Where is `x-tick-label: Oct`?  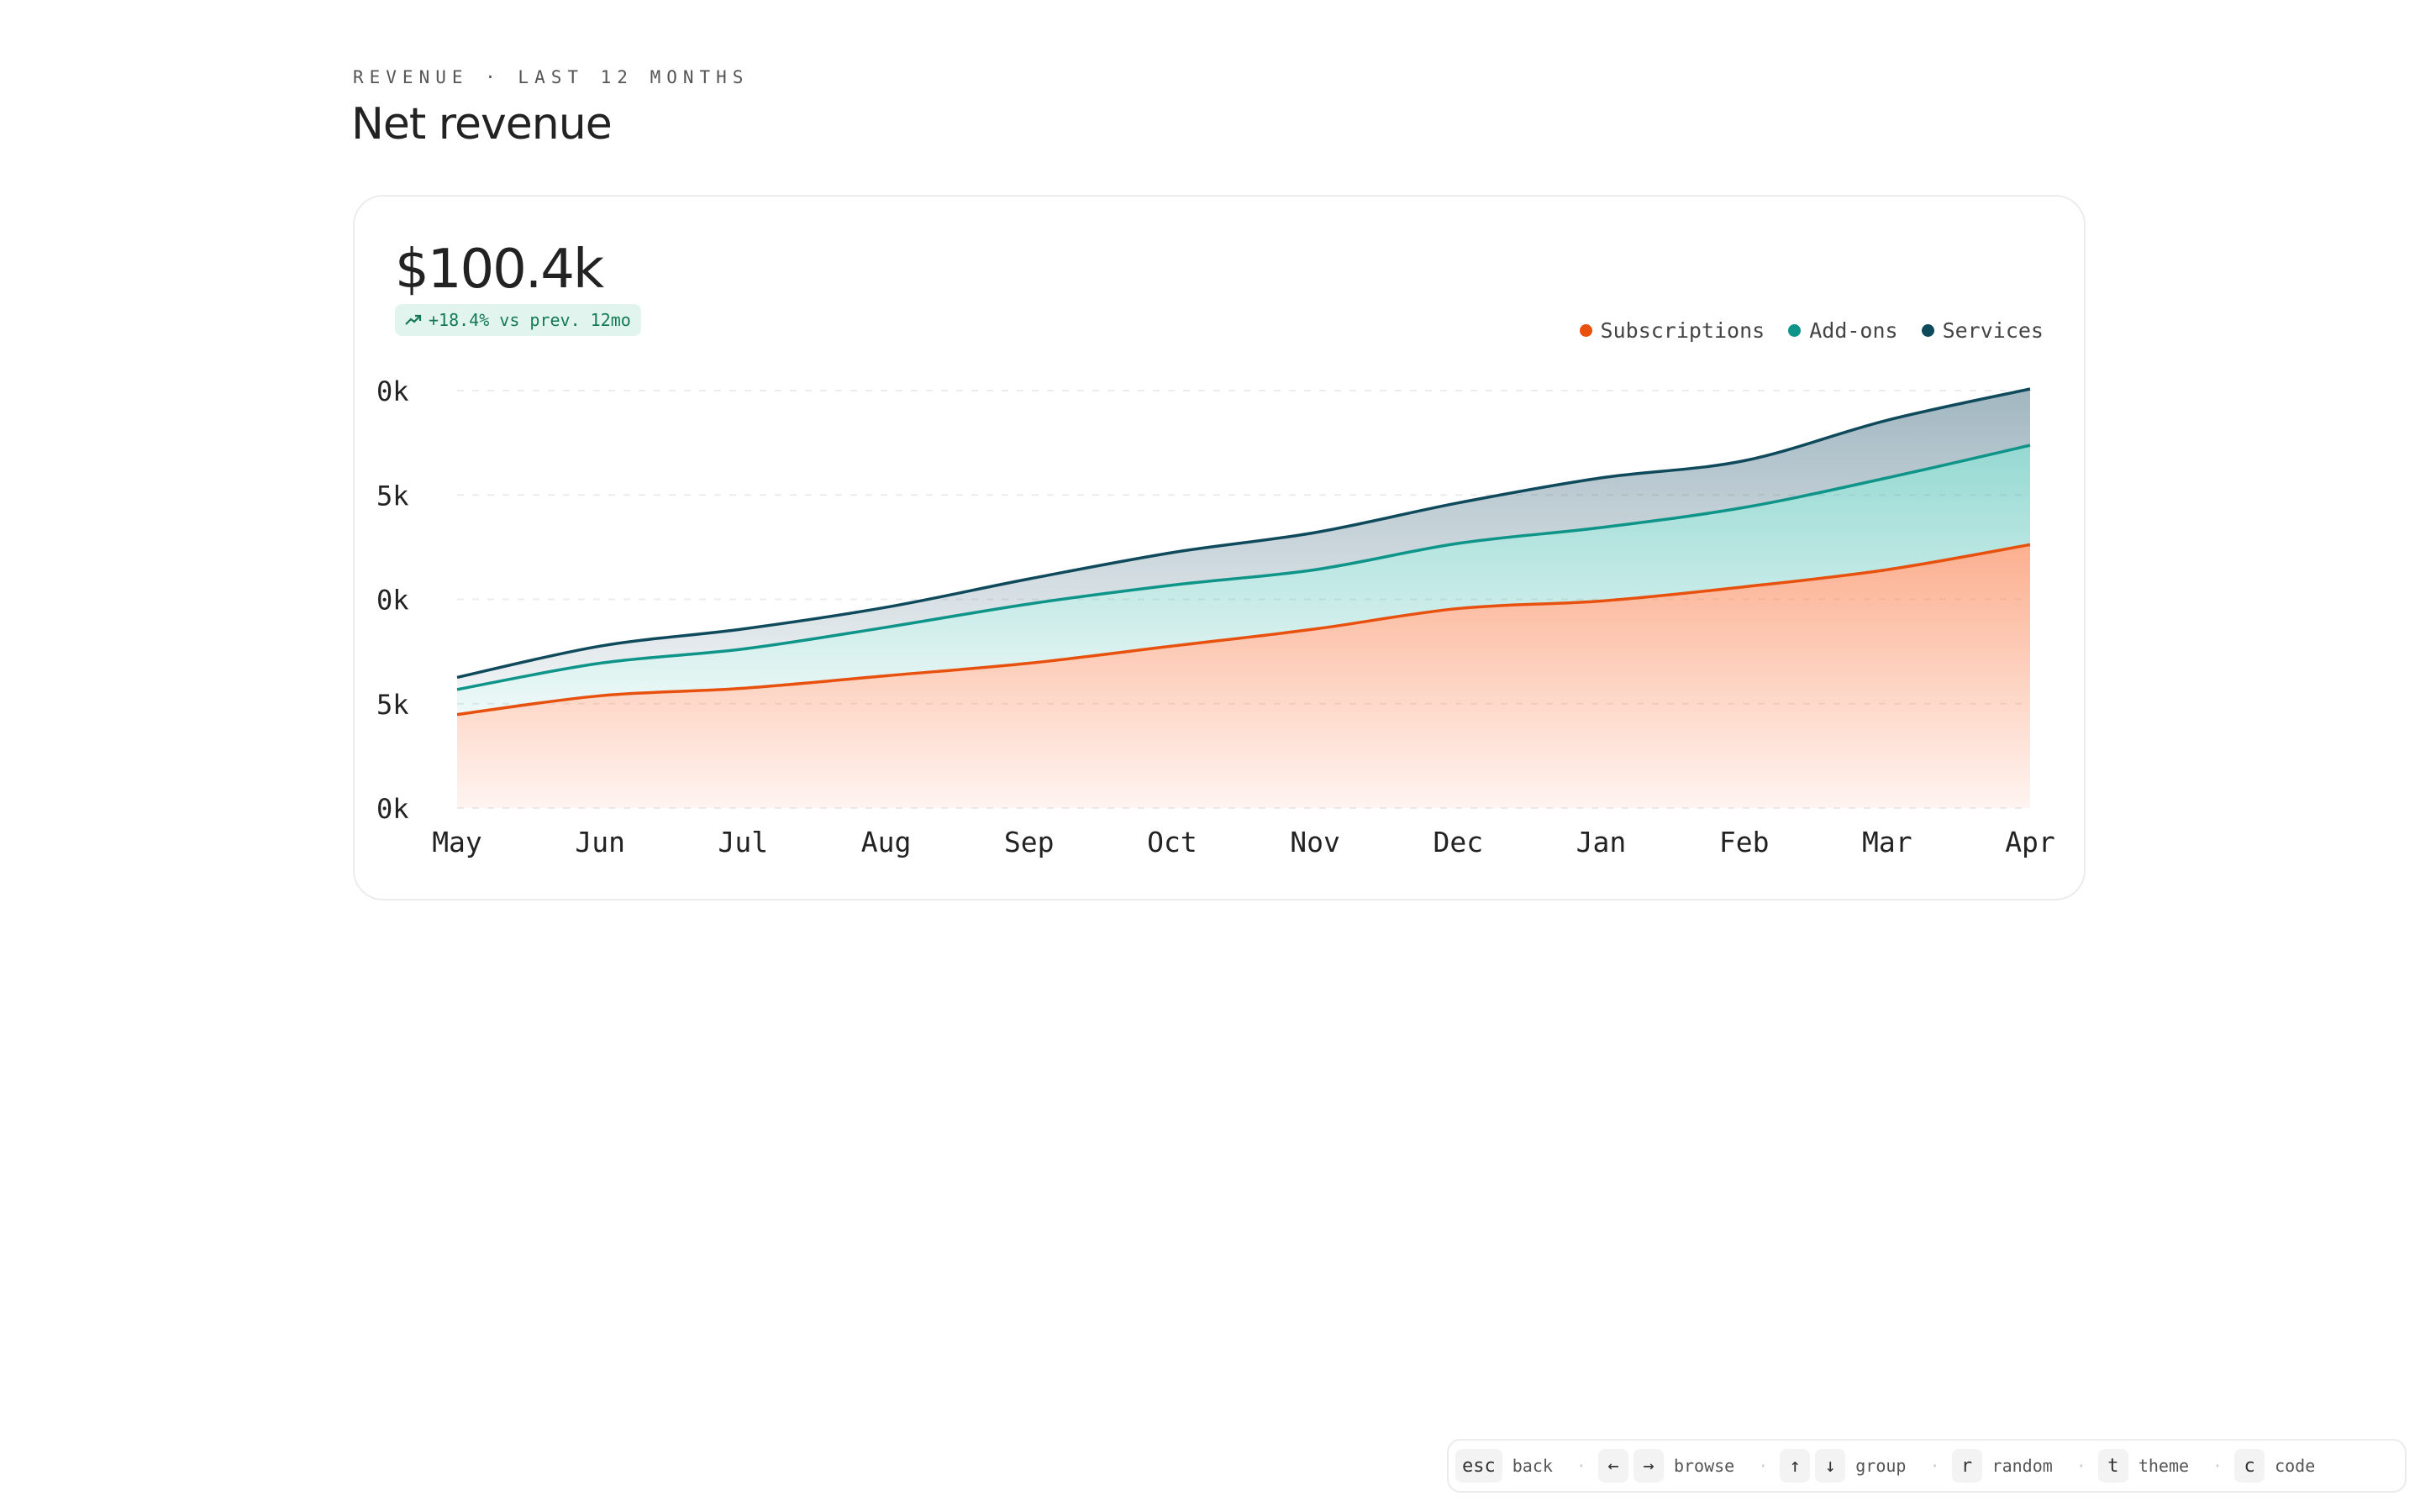
x-tick-label: Oct is located at coordinates (1172, 842).